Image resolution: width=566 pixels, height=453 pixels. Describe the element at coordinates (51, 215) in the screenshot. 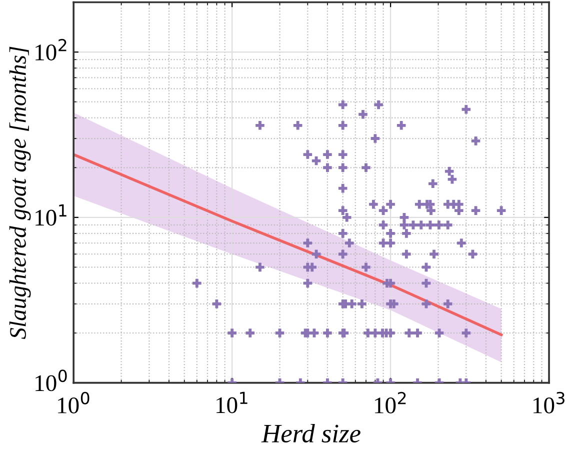

I see `y-tick-label: 10$^{1}$` at that location.